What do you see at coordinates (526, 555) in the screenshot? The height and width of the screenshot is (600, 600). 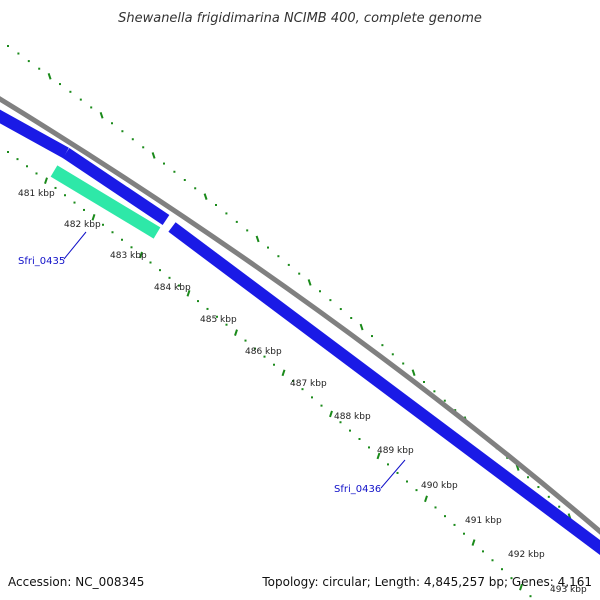 I see `scale-label: 492 kbp` at bounding box center [526, 555].